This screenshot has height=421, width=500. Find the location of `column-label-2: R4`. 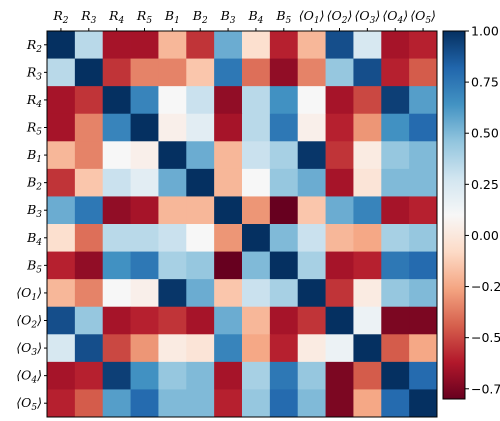

column-label-2: R4 is located at coordinates (116, 17).